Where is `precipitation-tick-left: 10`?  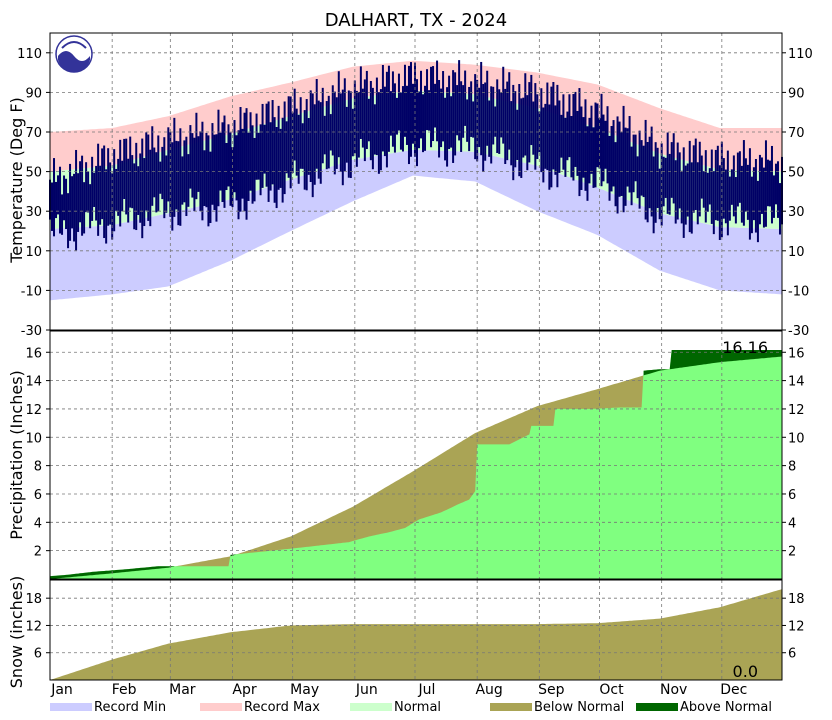
precipitation-tick-left: 10 is located at coordinates (33, 438).